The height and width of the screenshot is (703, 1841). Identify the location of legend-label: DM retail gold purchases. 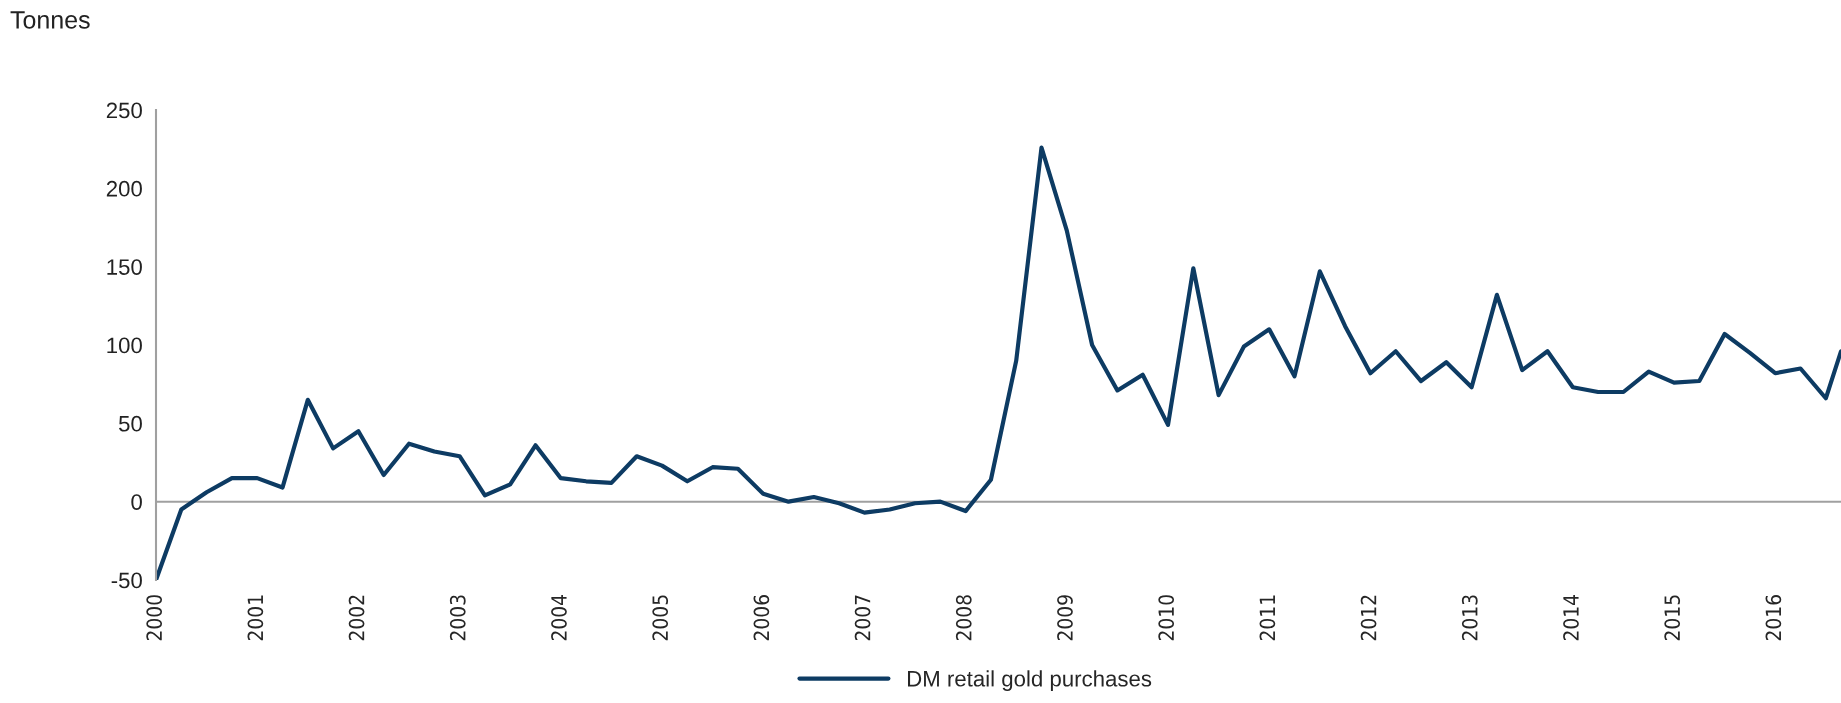
(1030, 680).